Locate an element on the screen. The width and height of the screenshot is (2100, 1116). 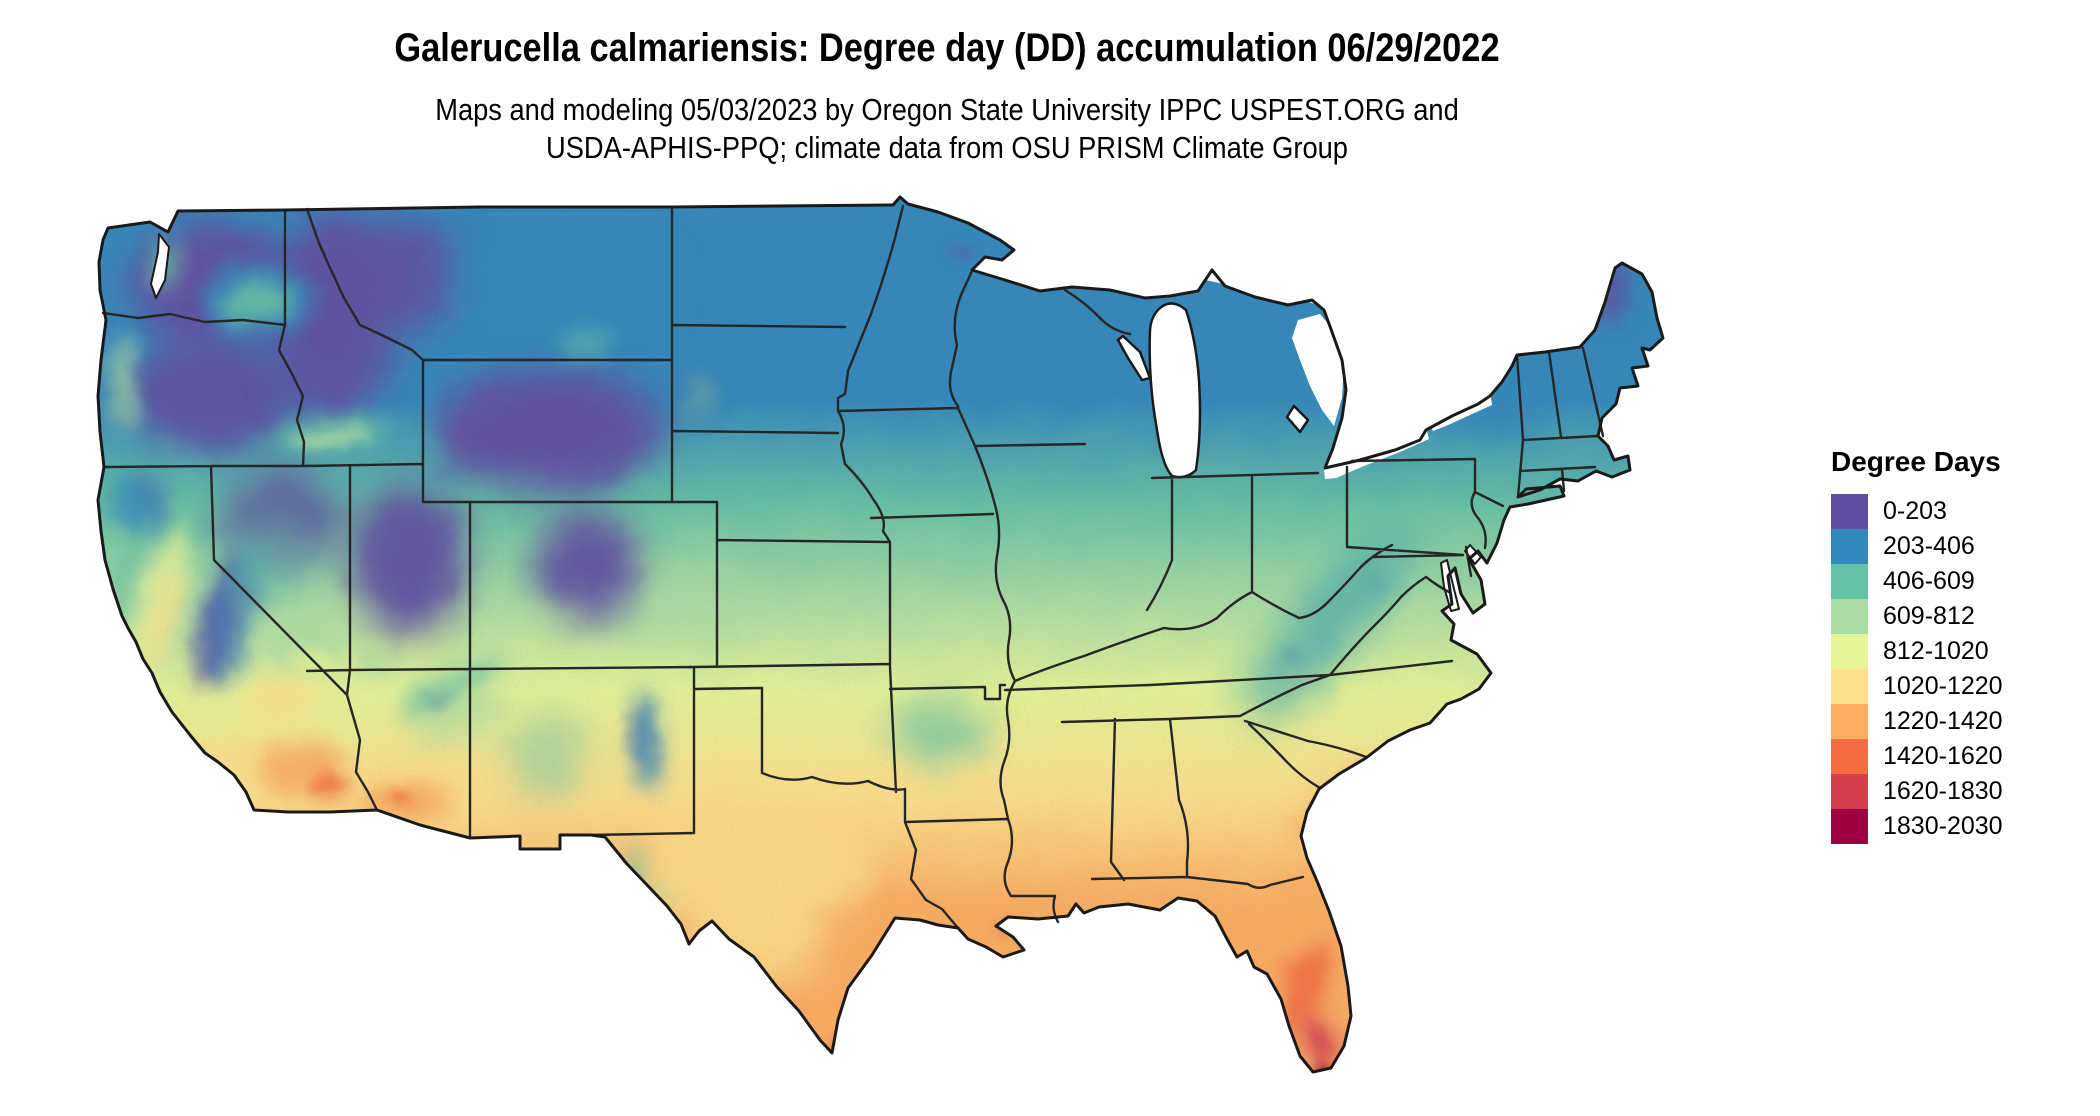
legend-title: Degree Days is located at coordinates (1916, 461).